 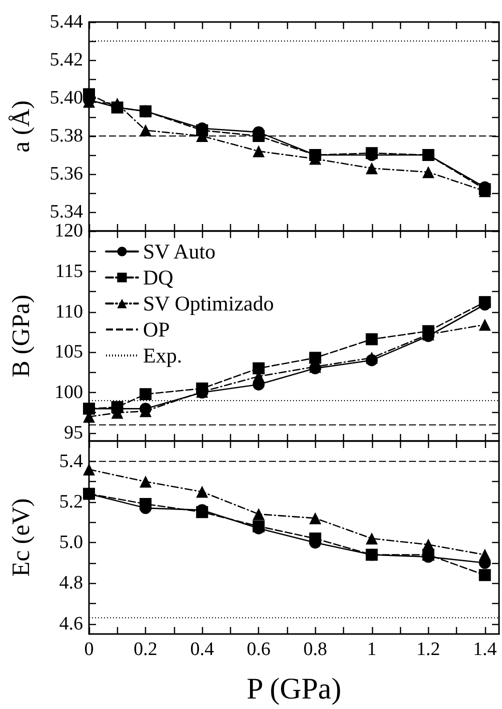 What do you see at coordinates (202, 649) in the screenshot?
I see `x-tick-label: 0.4` at bounding box center [202, 649].